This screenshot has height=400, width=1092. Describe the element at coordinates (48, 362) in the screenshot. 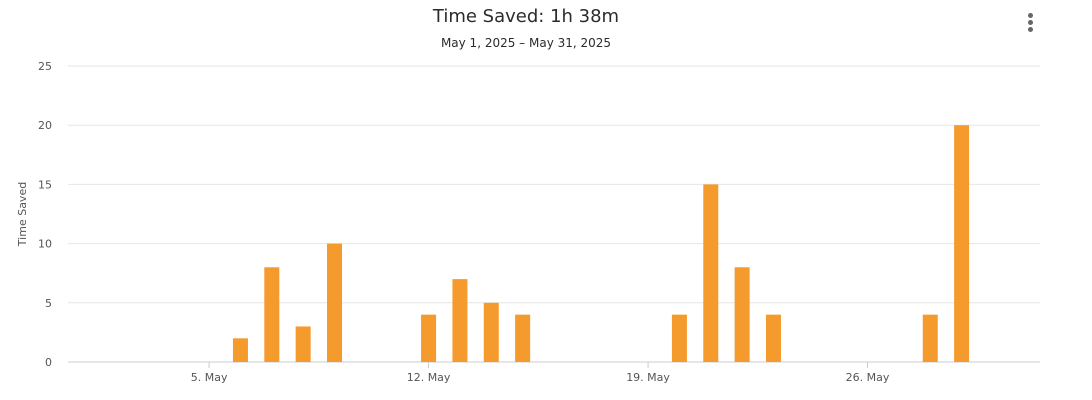

I see `y-tick-label: 0` at that location.